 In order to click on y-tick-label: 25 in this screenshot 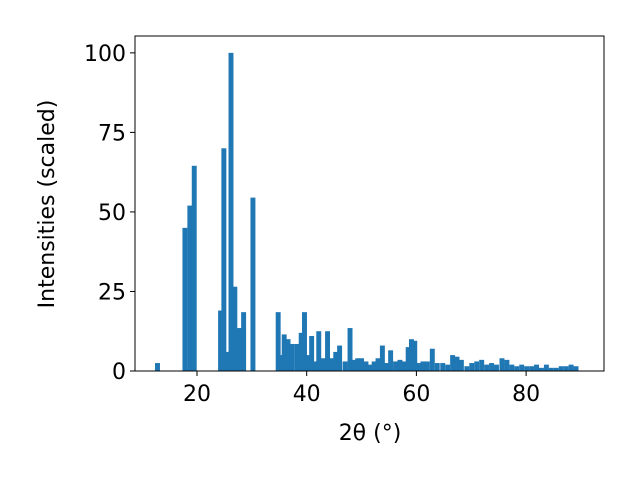, I will do `click(112, 292)`.